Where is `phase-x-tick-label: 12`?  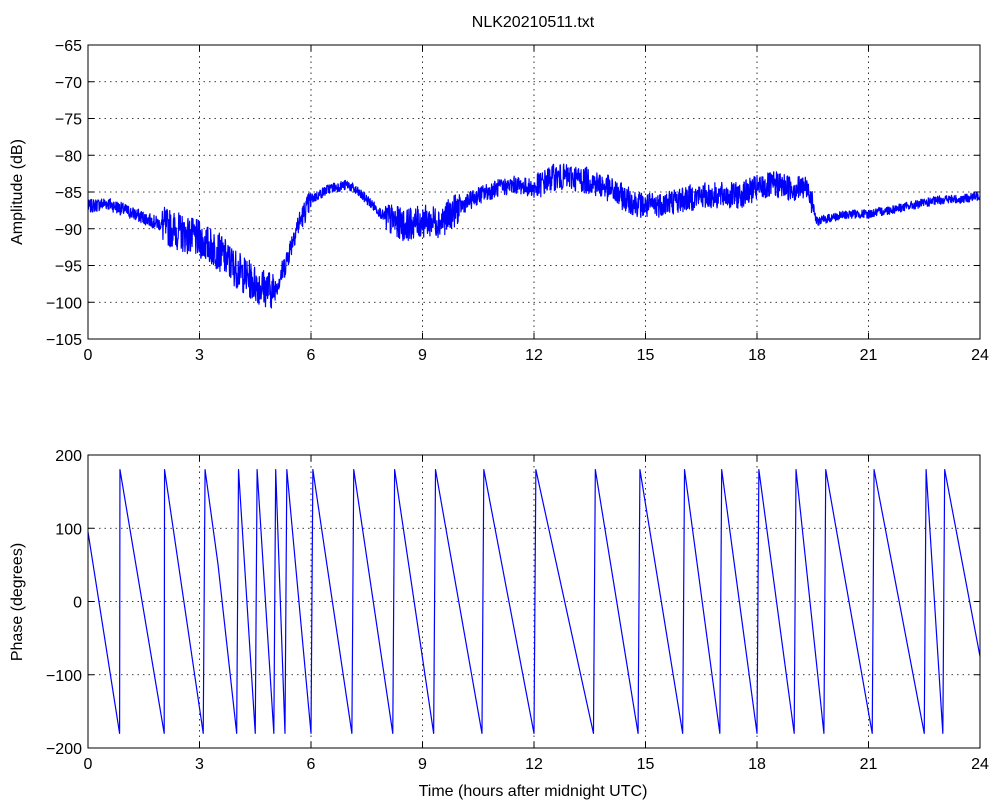 phase-x-tick-label: 12 is located at coordinates (534, 764).